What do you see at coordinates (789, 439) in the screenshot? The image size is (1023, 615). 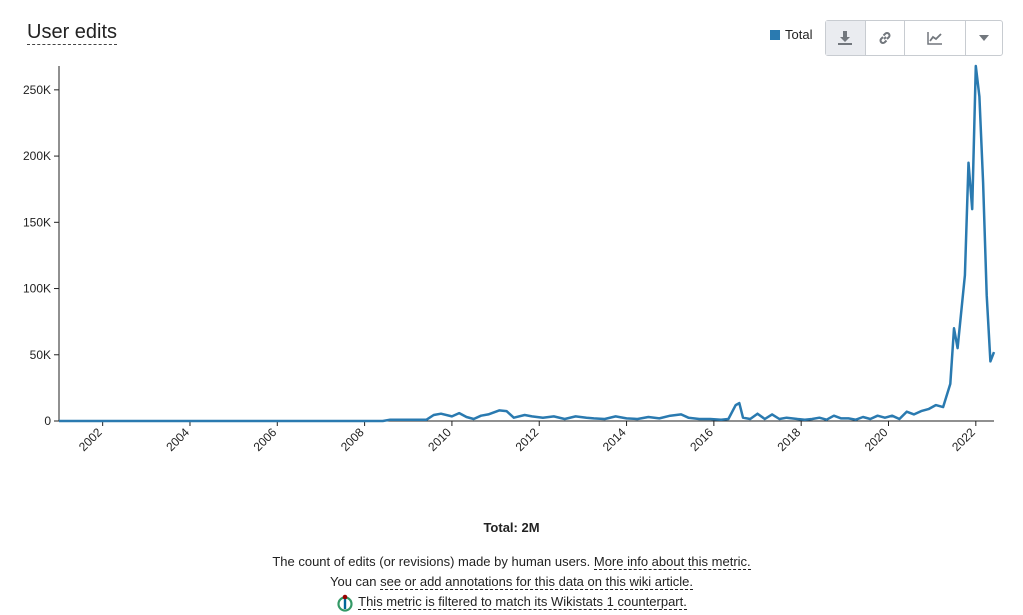 I see `x-tick-label: 2018` at bounding box center [789, 439].